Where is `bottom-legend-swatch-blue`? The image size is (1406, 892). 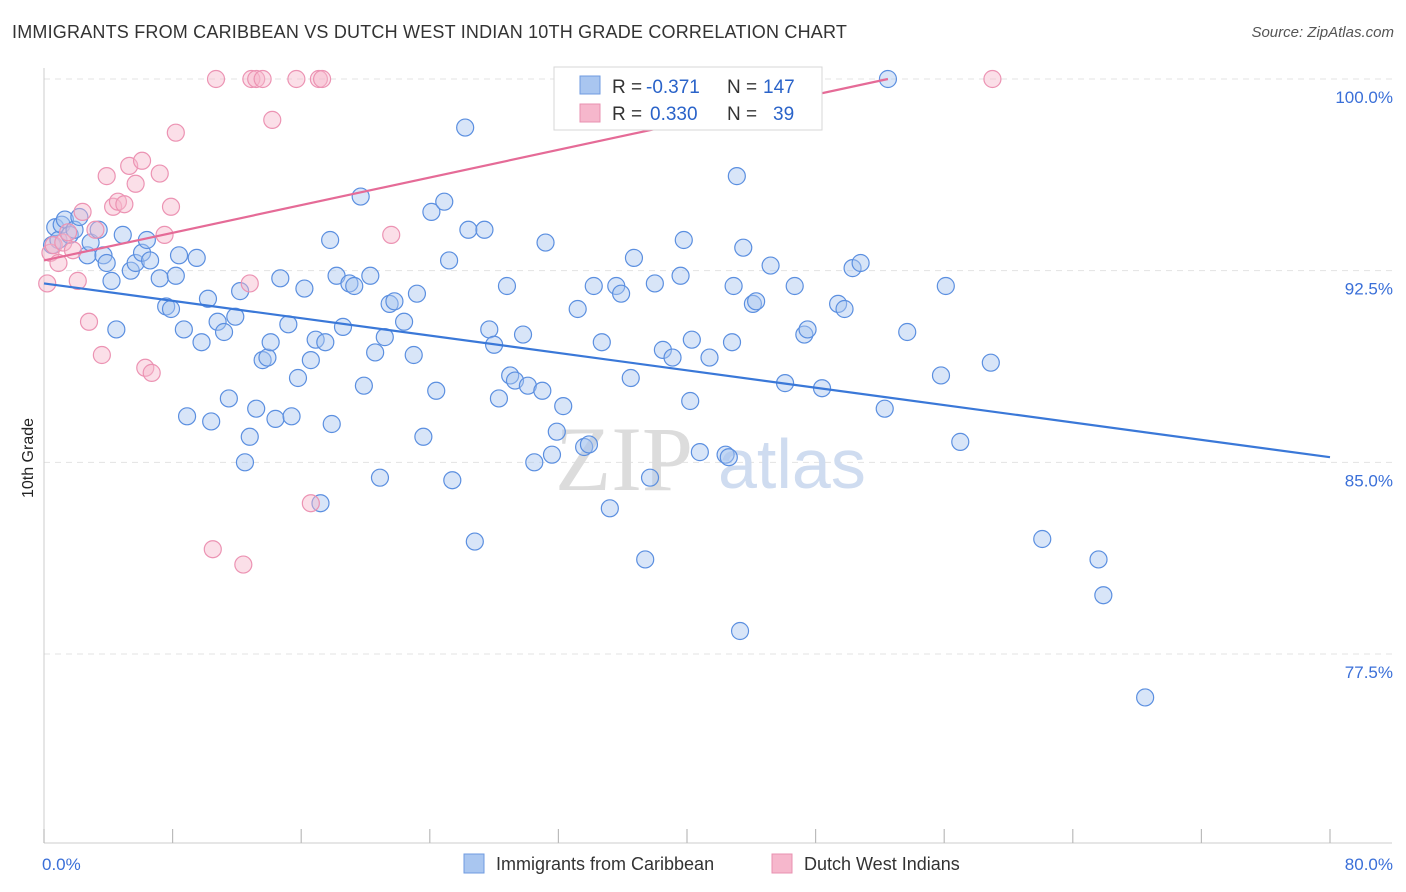 bottom-legend-swatch-blue is located at coordinates (474, 863).